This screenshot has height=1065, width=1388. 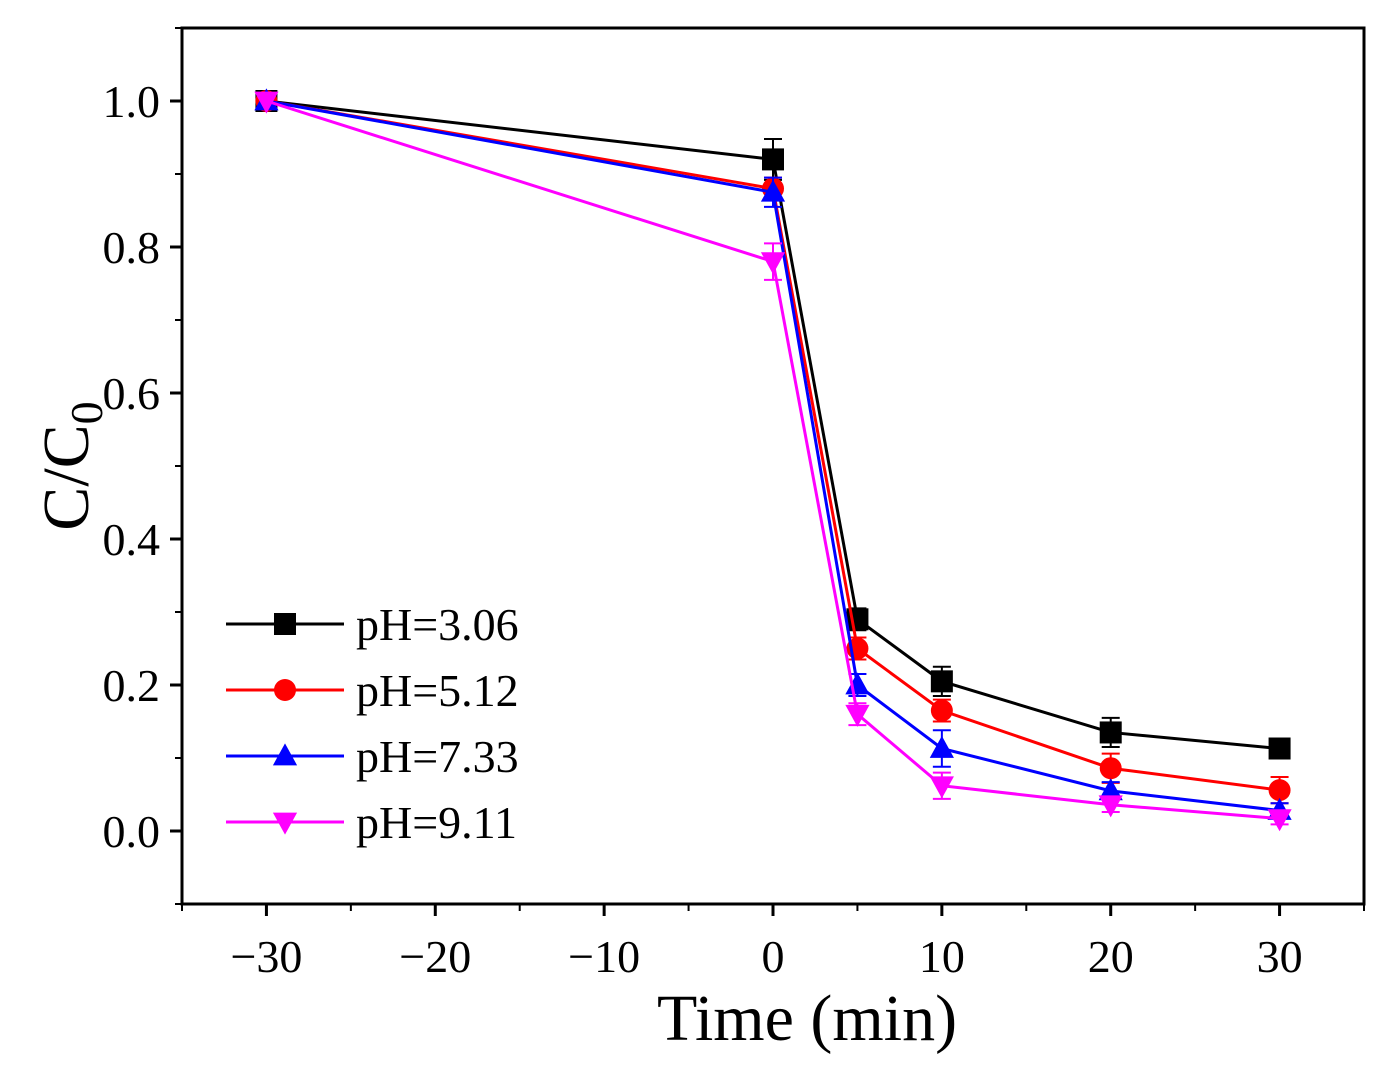 I want to click on y-axis-title: C/C0, so click(x=71, y=465).